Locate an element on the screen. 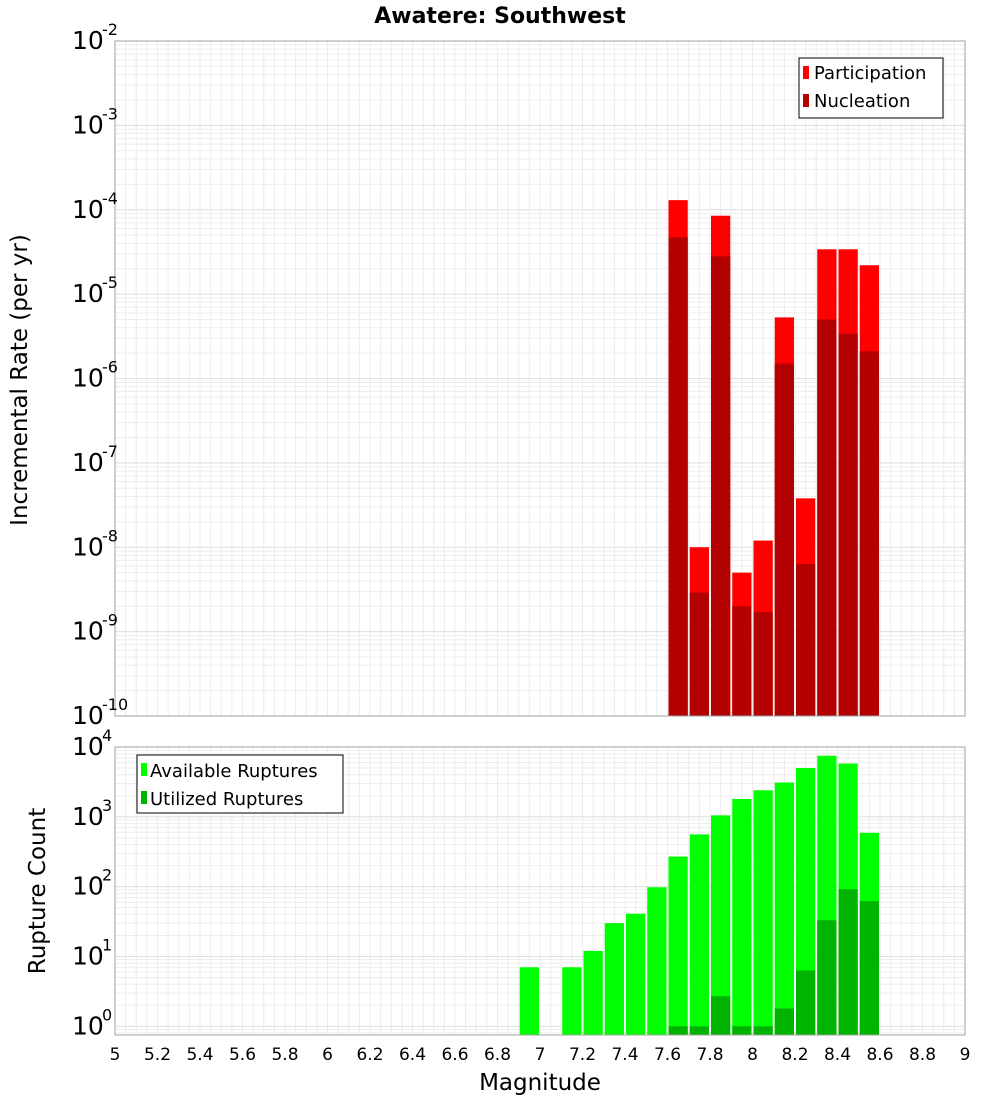 Image resolution: width=1000 pixels, height=1100 pixels. y-tick-label: 10⁻⁶ is located at coordinates (95, 375).